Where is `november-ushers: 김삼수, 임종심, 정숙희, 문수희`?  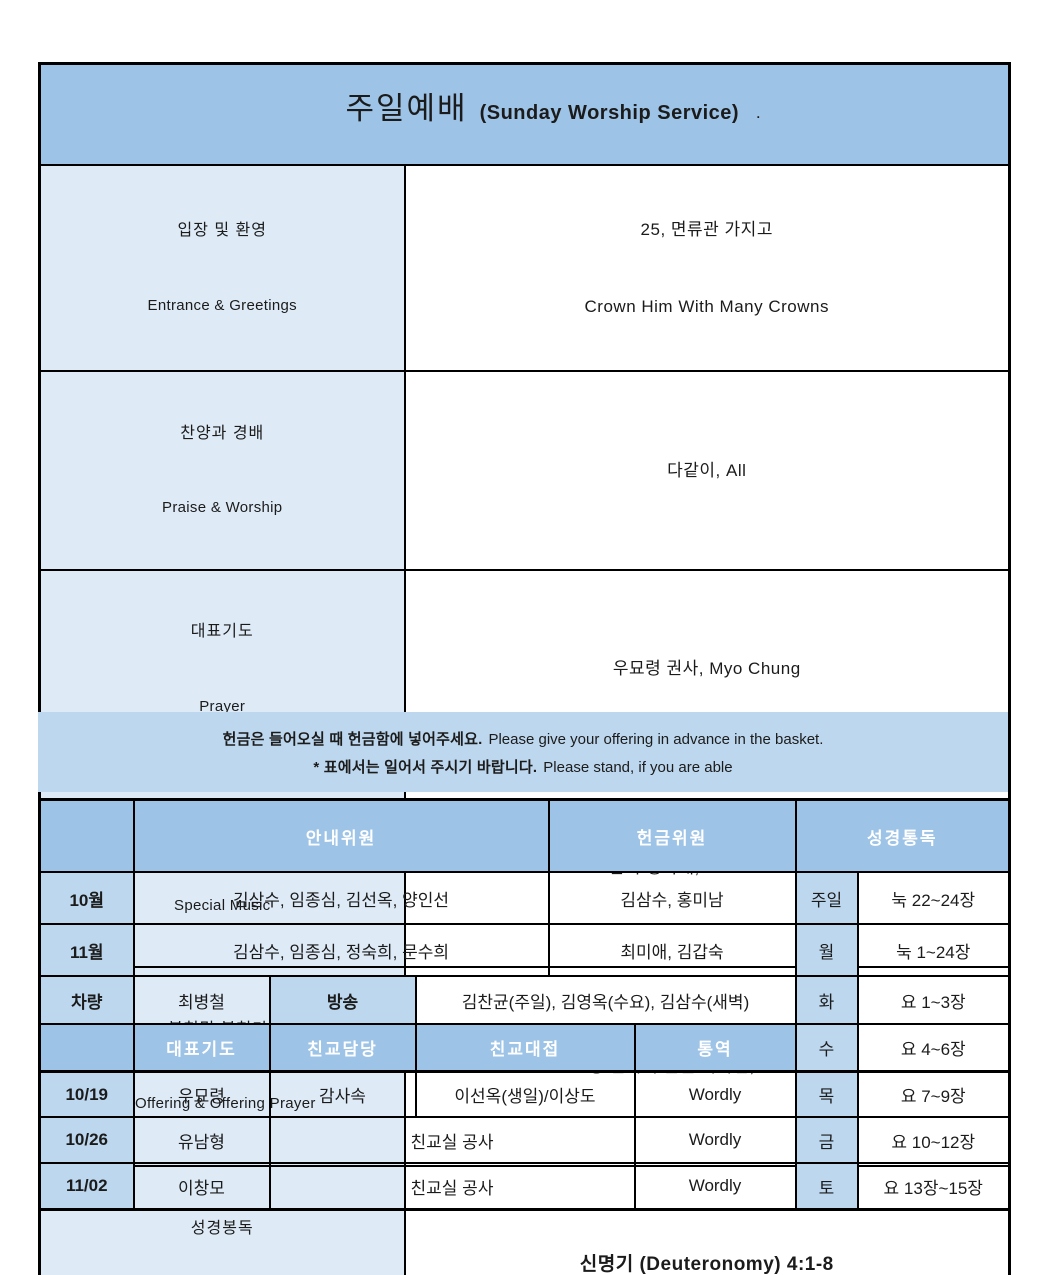 november-ushers: 김삼수, 임종심, 정숙희, 문수희 is located at coordinates (341, 950).